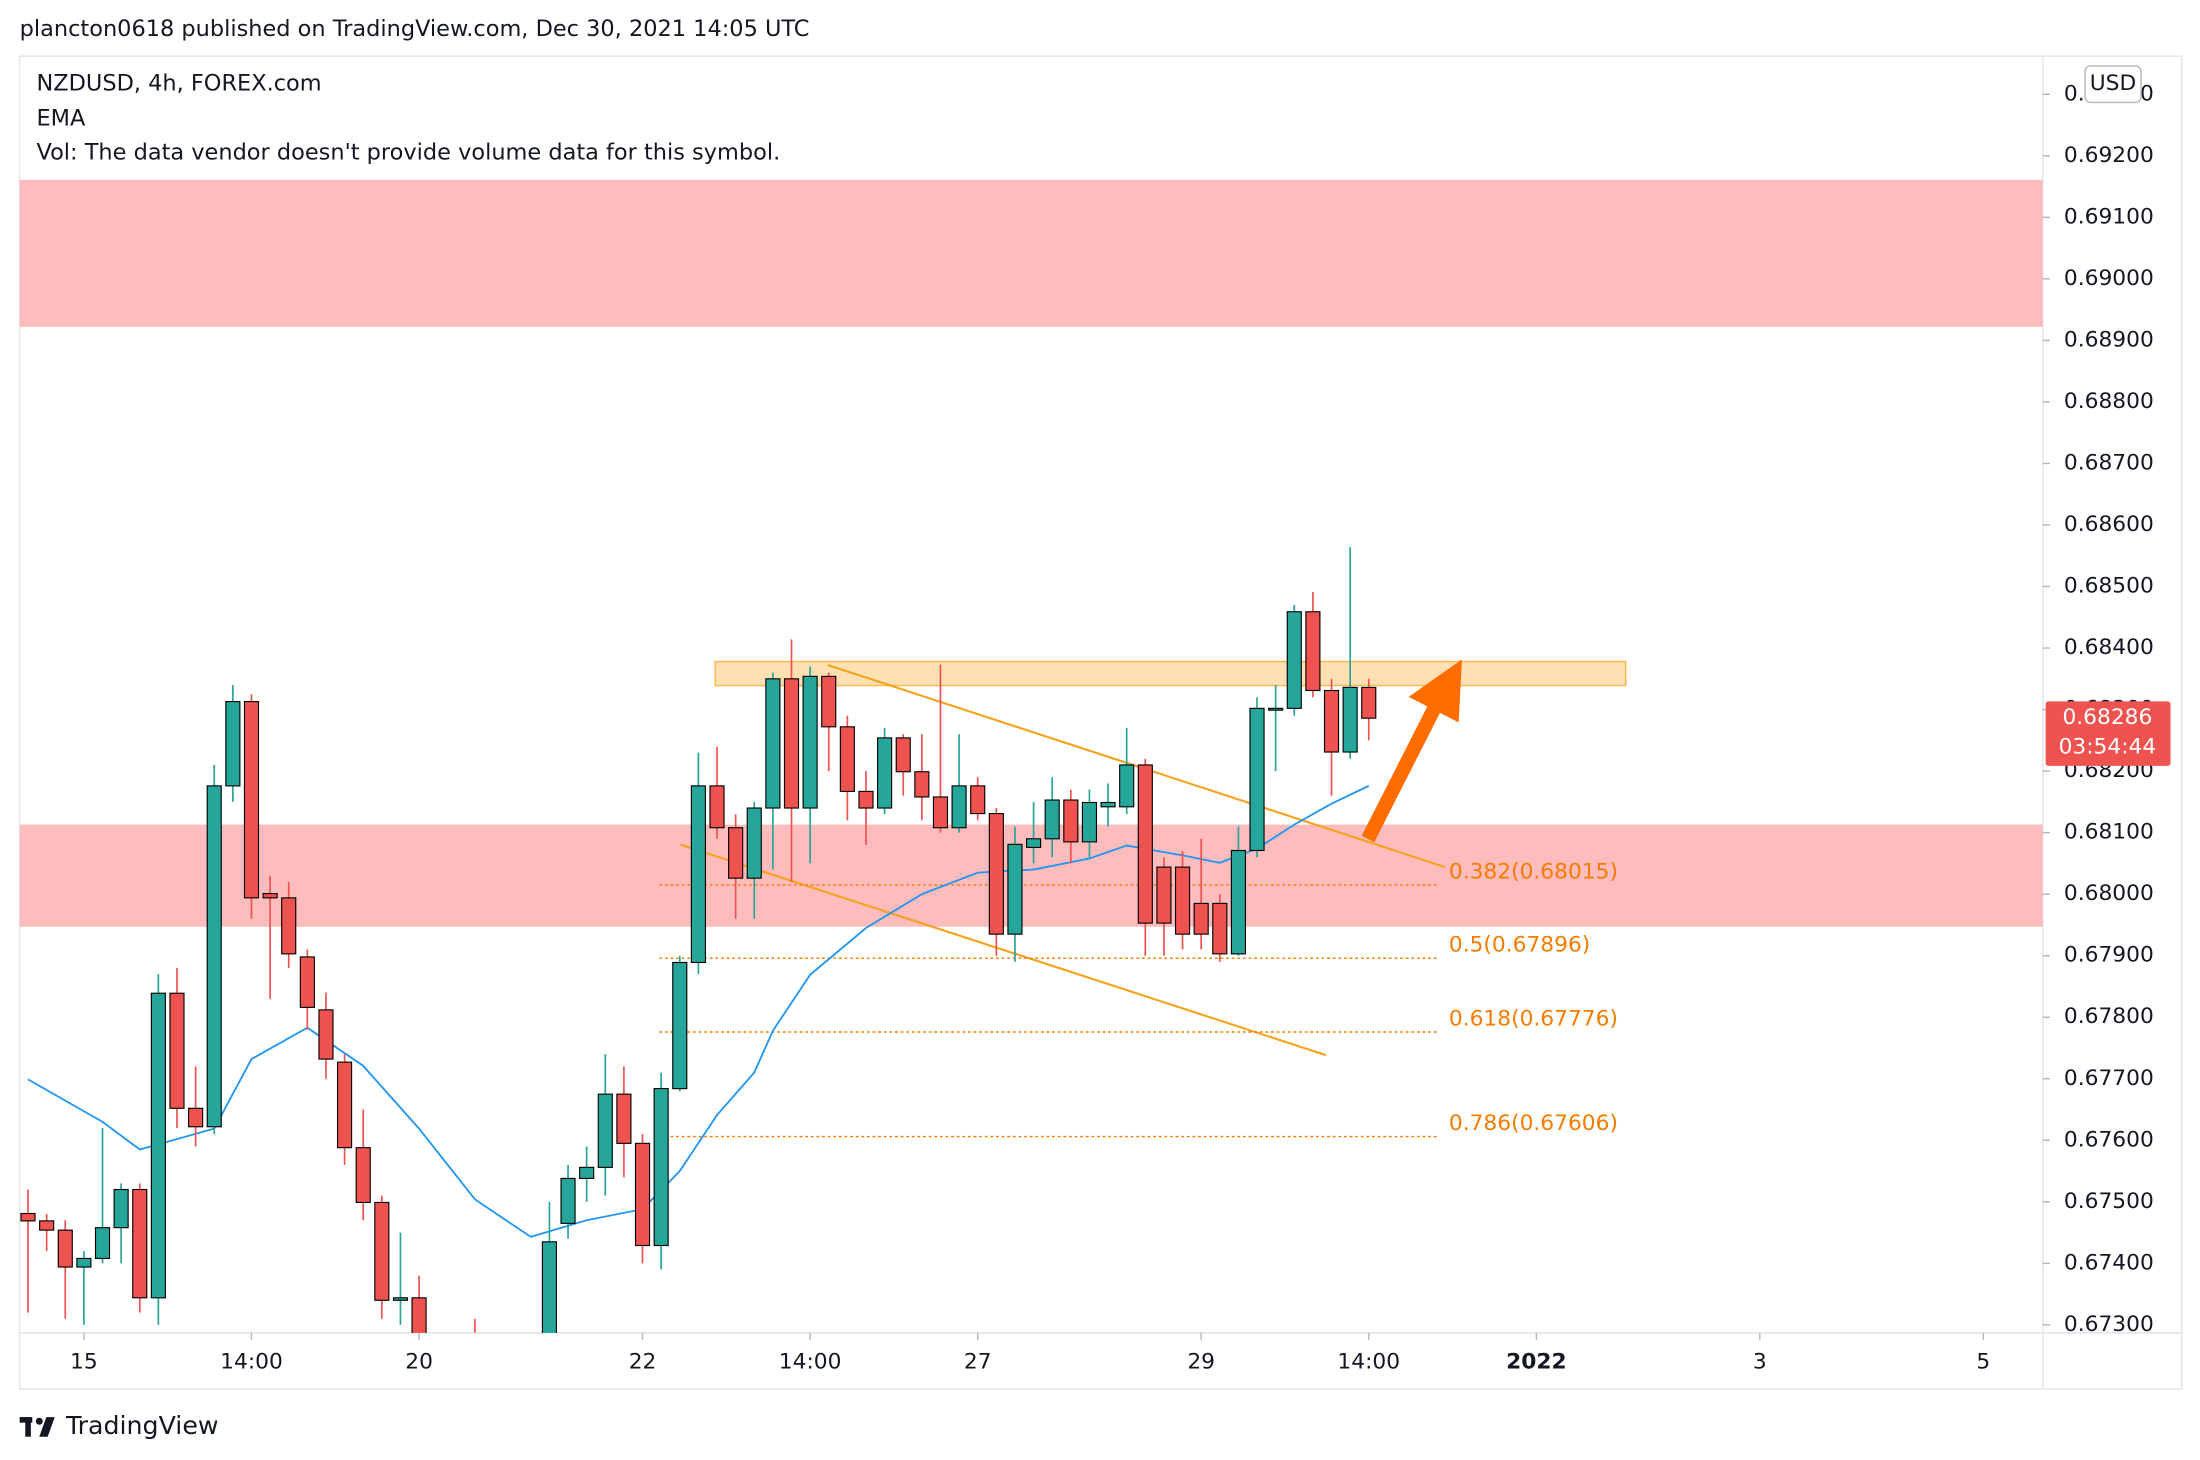 The height and width of the screenshot is (1460, 2200). What do you see at coordinates (1201, 1361) in the screenshot?
I see `x-tick-label: 29` at bounding box center [1201, 1361].